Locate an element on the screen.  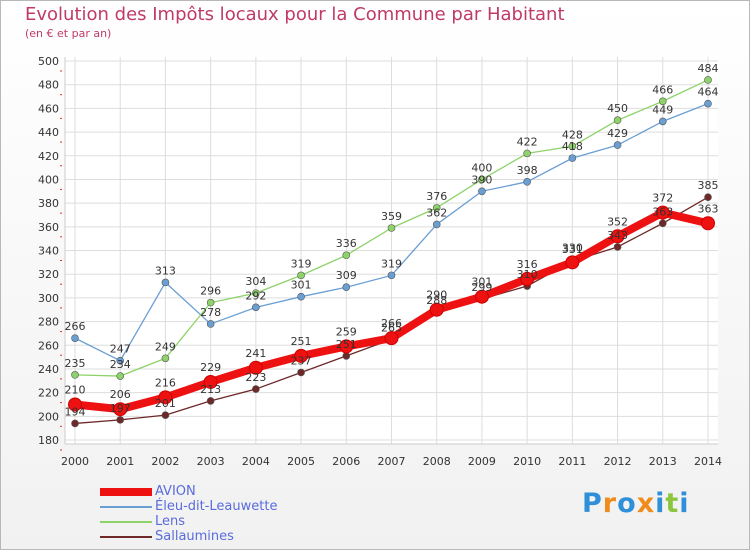
x-tick-label: 2001 is located at coordinates (120, 461).